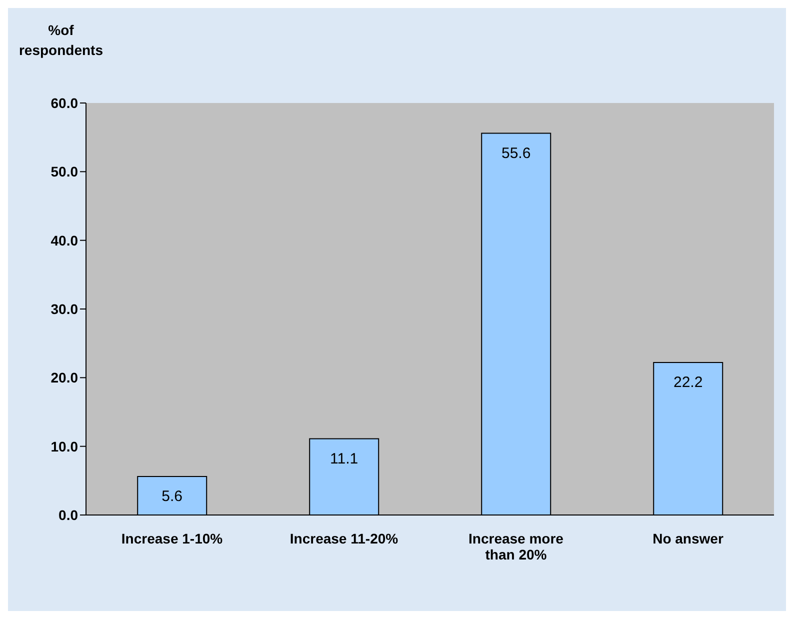 This screenshot has width=794, height=619. What do you see at coordinates (64, 446) in the screenshot?
I see `y-tick-label: 10.0` at bounding box center [64, 446].